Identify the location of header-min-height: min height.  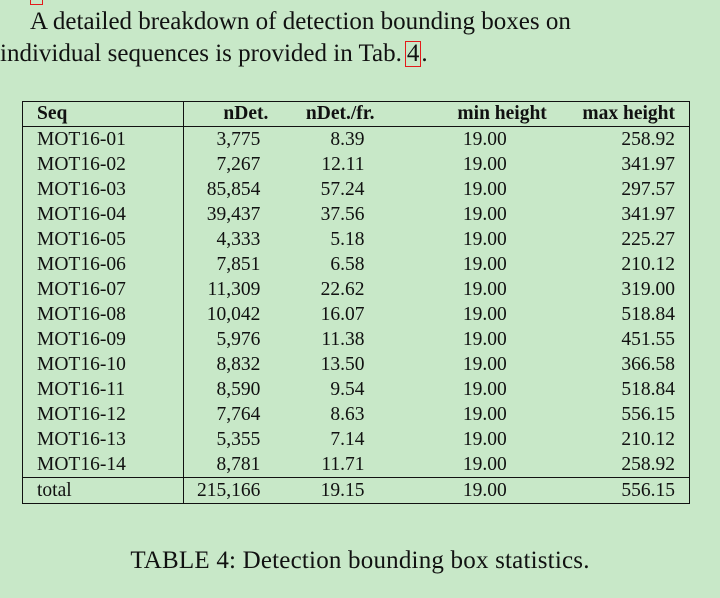
(479, 114).